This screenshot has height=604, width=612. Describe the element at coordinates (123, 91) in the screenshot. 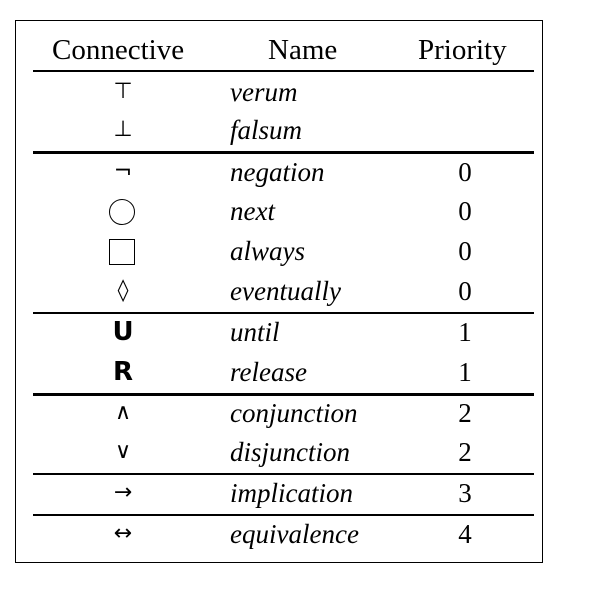

I see `verum-symbol: ⊤` at that location.